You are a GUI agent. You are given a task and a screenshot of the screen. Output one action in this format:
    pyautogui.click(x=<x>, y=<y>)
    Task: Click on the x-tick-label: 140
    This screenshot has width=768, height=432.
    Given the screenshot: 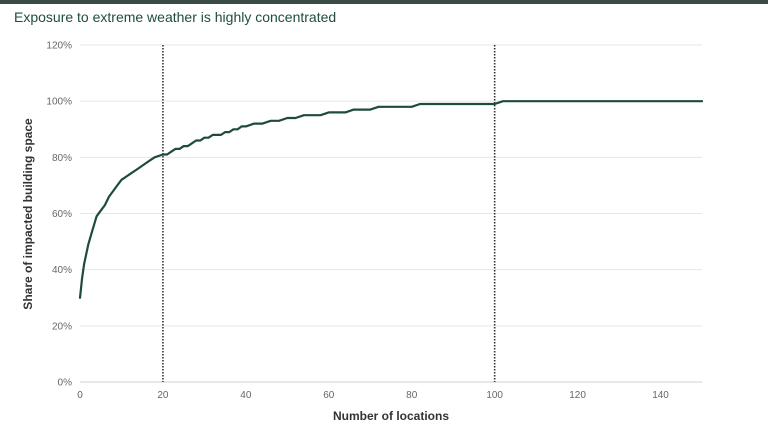 What is the action you would take?
    pyautogui.click(x=660, y=395)
    